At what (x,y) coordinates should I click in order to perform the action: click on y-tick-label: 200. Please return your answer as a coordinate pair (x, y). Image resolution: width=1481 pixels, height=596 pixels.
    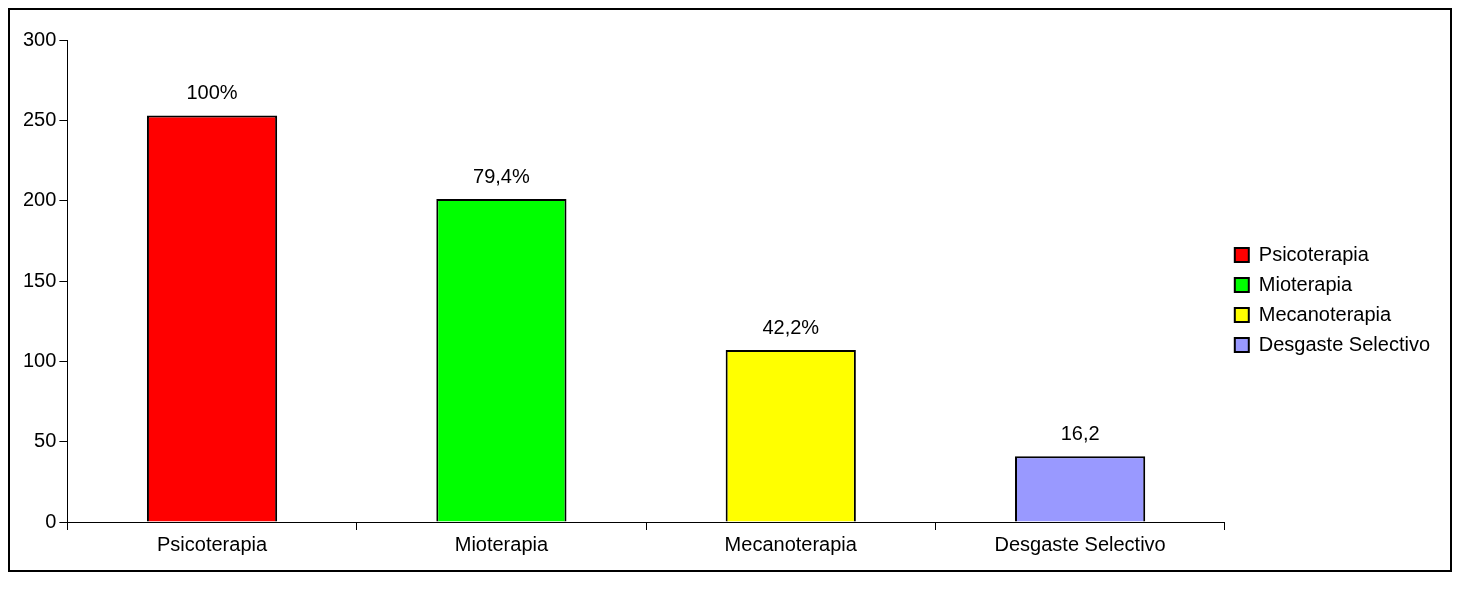
    Looking at the image, I should click on (39, 199).